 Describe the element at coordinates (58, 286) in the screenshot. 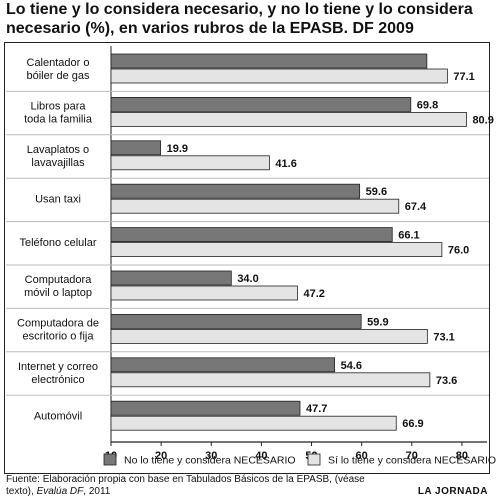

I see `category-label: Computadora móvil o laptop` at that location.